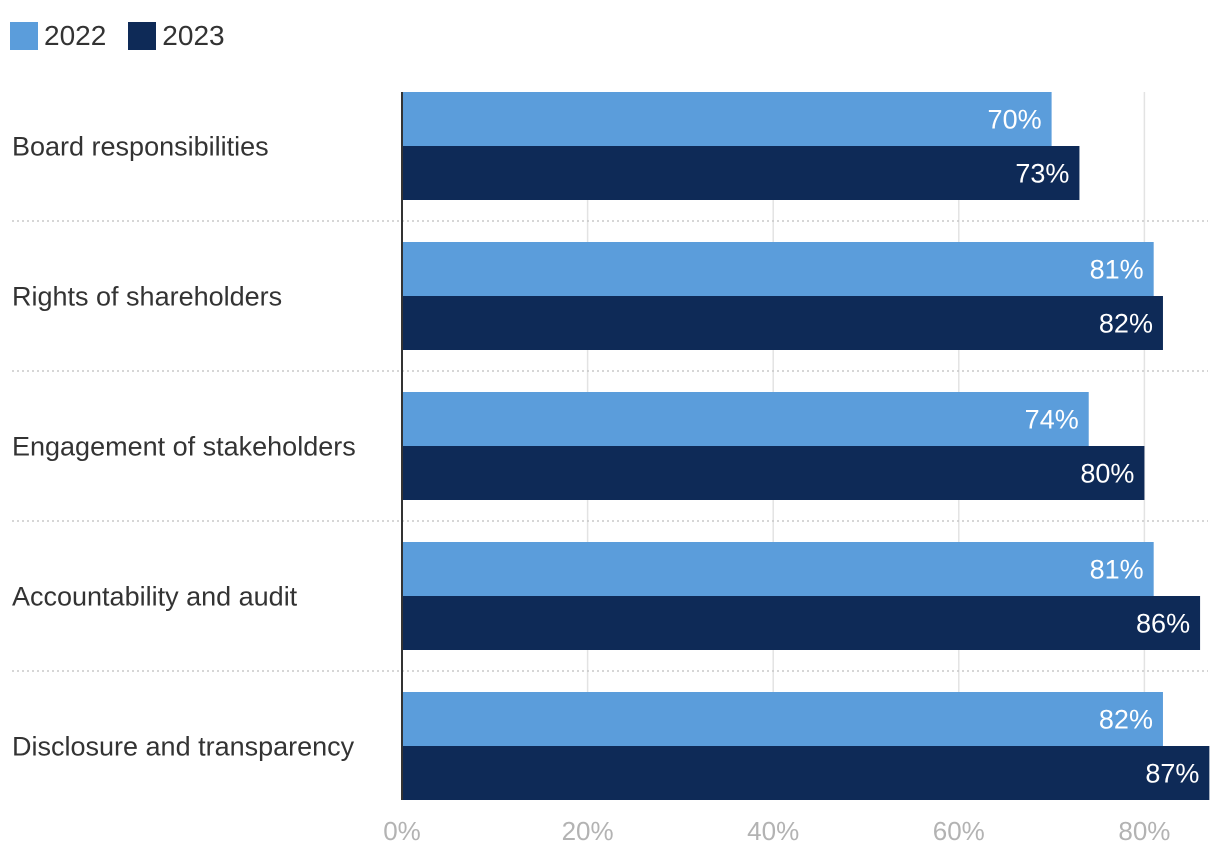  I want to click on x-tick-label-60: 60%, so click(959, 831).